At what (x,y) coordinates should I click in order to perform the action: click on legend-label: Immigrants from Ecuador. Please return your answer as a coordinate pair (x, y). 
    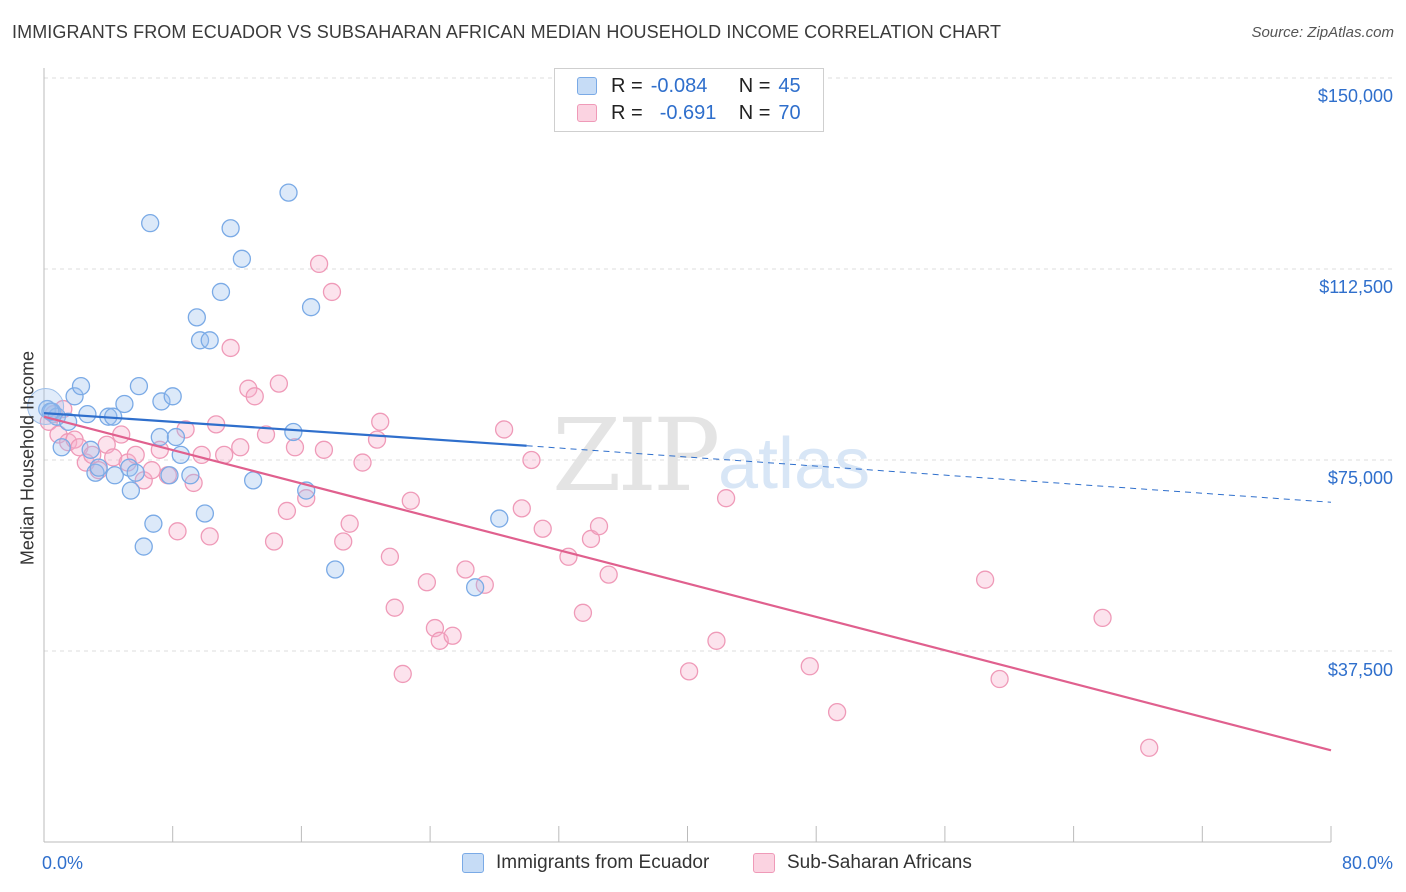
    Looking at the image, I should click on (603, 862).